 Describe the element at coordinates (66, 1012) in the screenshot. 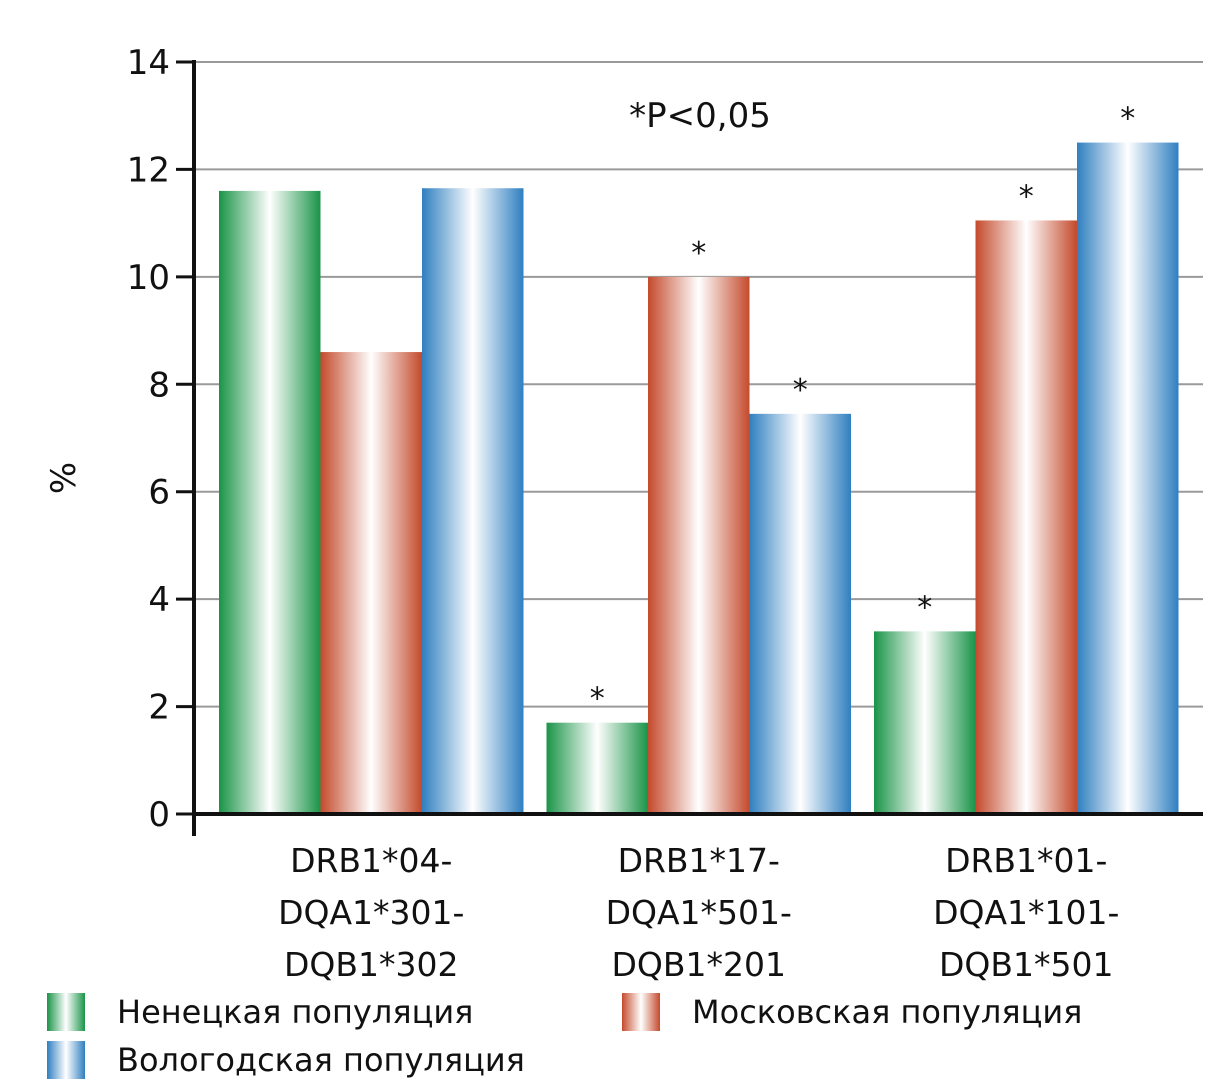

I see `legend-swatch-nenets` at that location.